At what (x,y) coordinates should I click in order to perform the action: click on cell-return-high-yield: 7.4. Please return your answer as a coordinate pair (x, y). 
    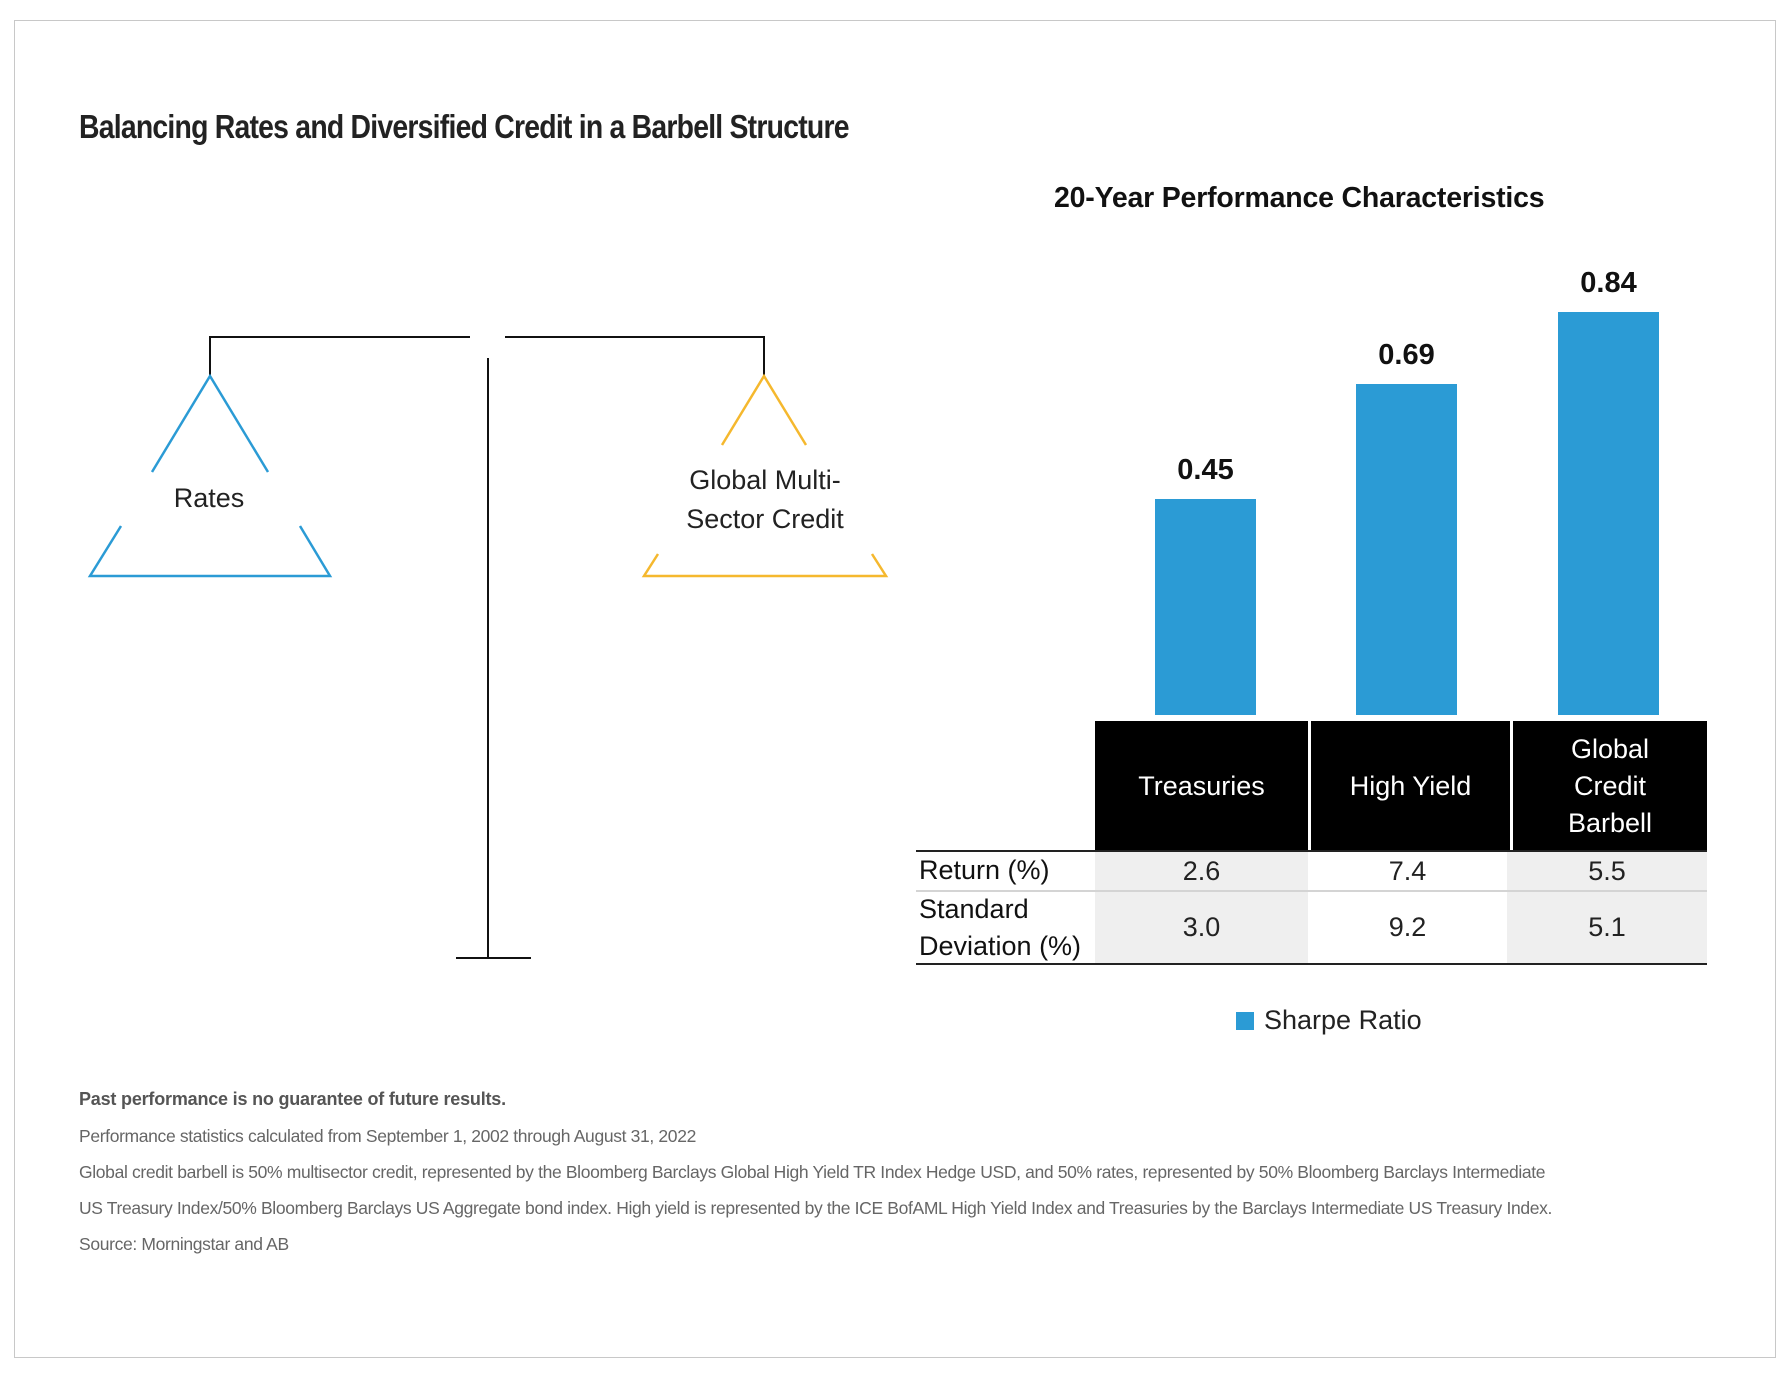
    Looking at the image, I should click on (1407, 870).